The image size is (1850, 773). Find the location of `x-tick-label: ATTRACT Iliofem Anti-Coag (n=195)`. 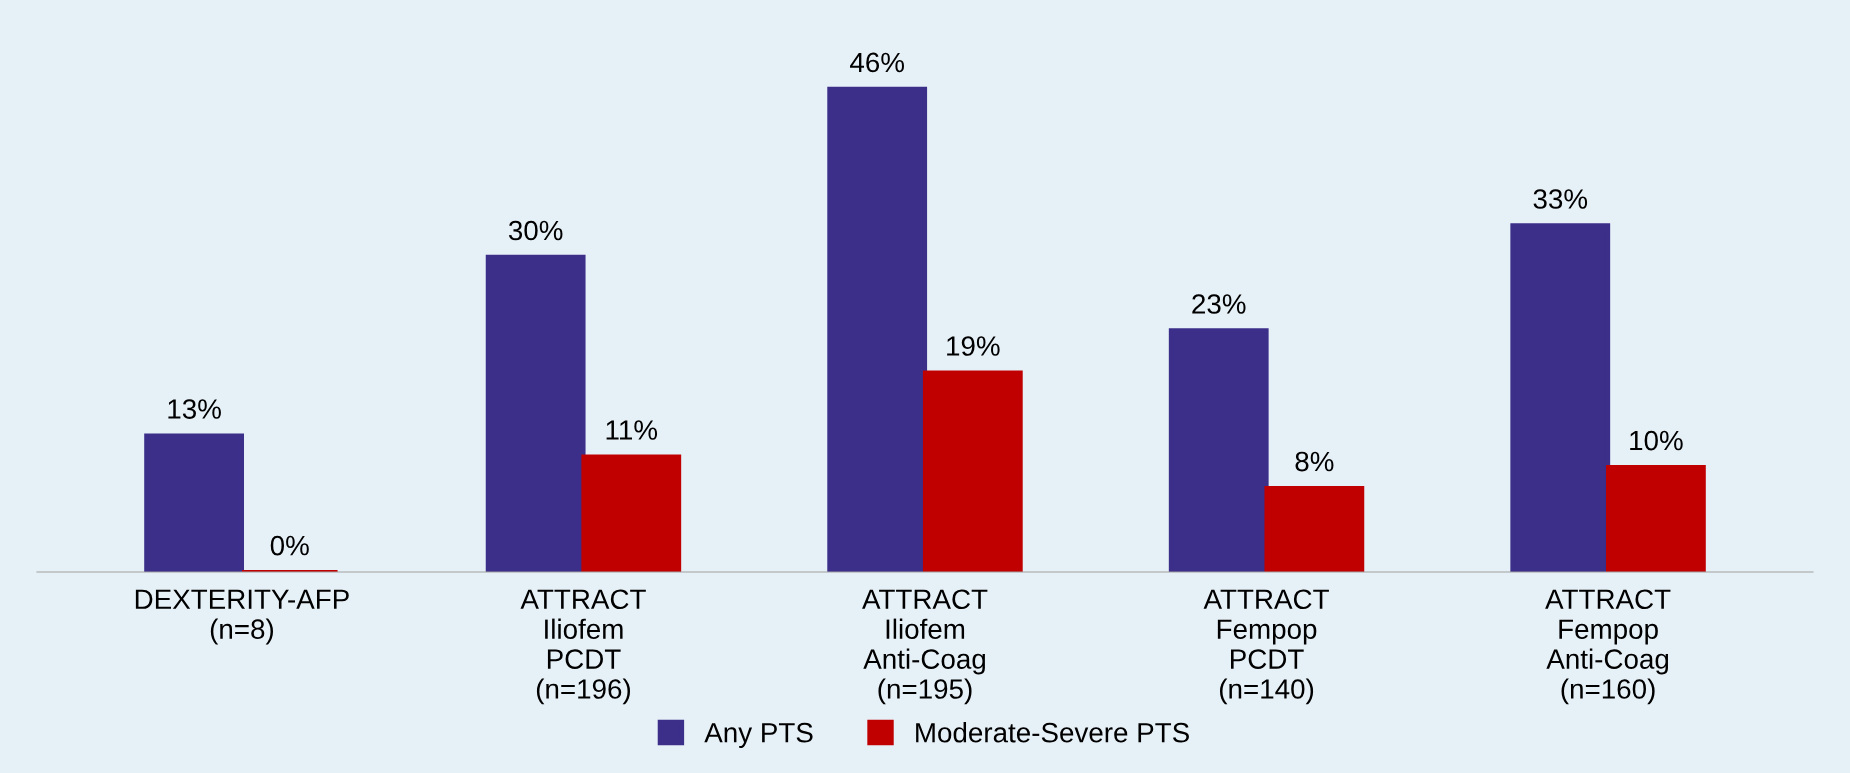

x-tick-label: ATTRACT Iliofem Anti-Coag (n=195) is located at coordinates (925, 647).